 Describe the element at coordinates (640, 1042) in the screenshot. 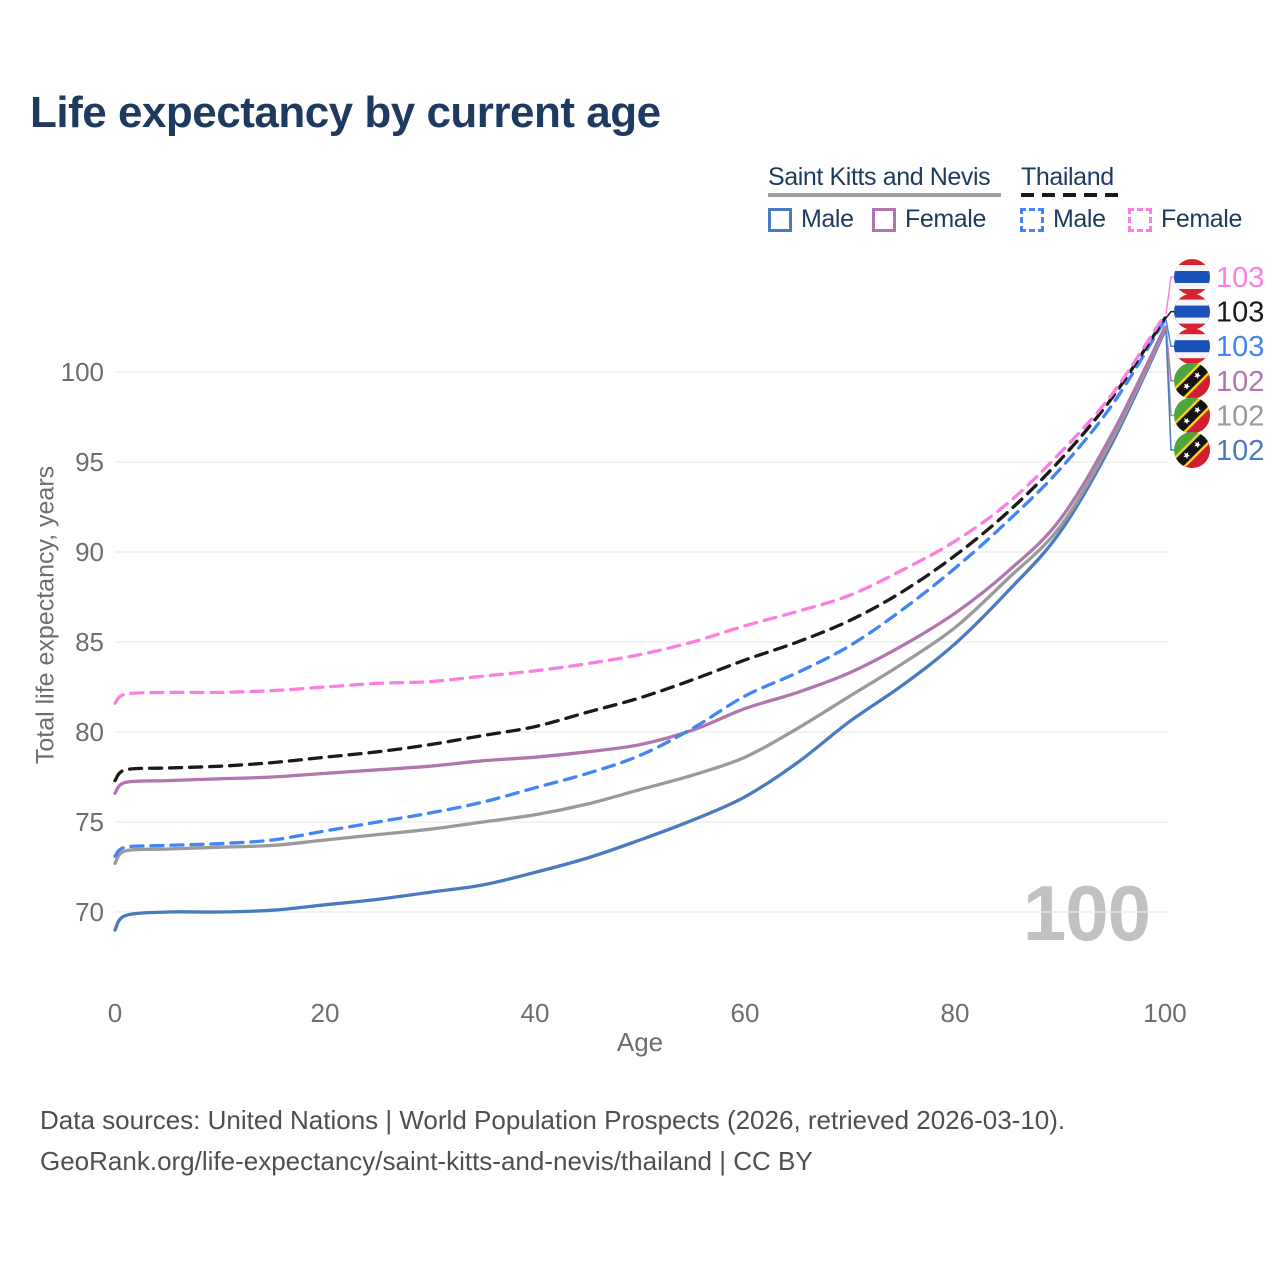

I see `x-axis-title: Age` at that location.